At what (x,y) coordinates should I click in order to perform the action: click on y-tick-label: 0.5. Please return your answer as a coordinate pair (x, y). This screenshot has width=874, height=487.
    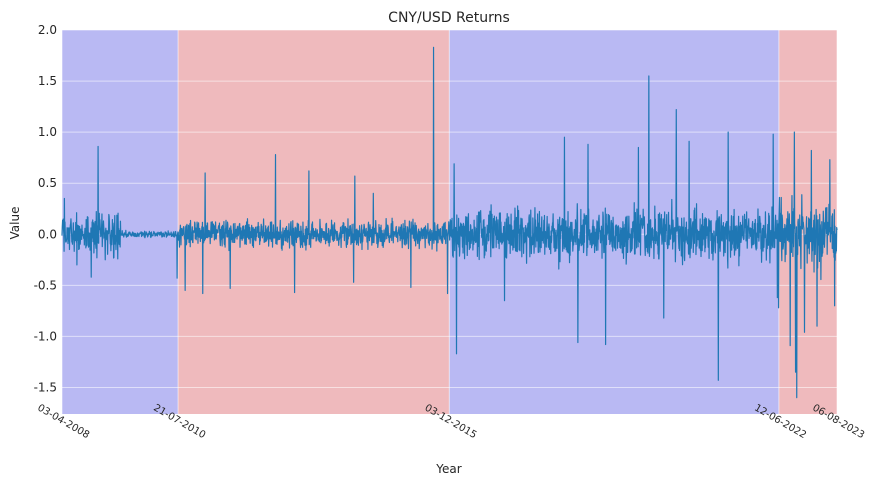
    Looking at the image, I should click on (47, 183).